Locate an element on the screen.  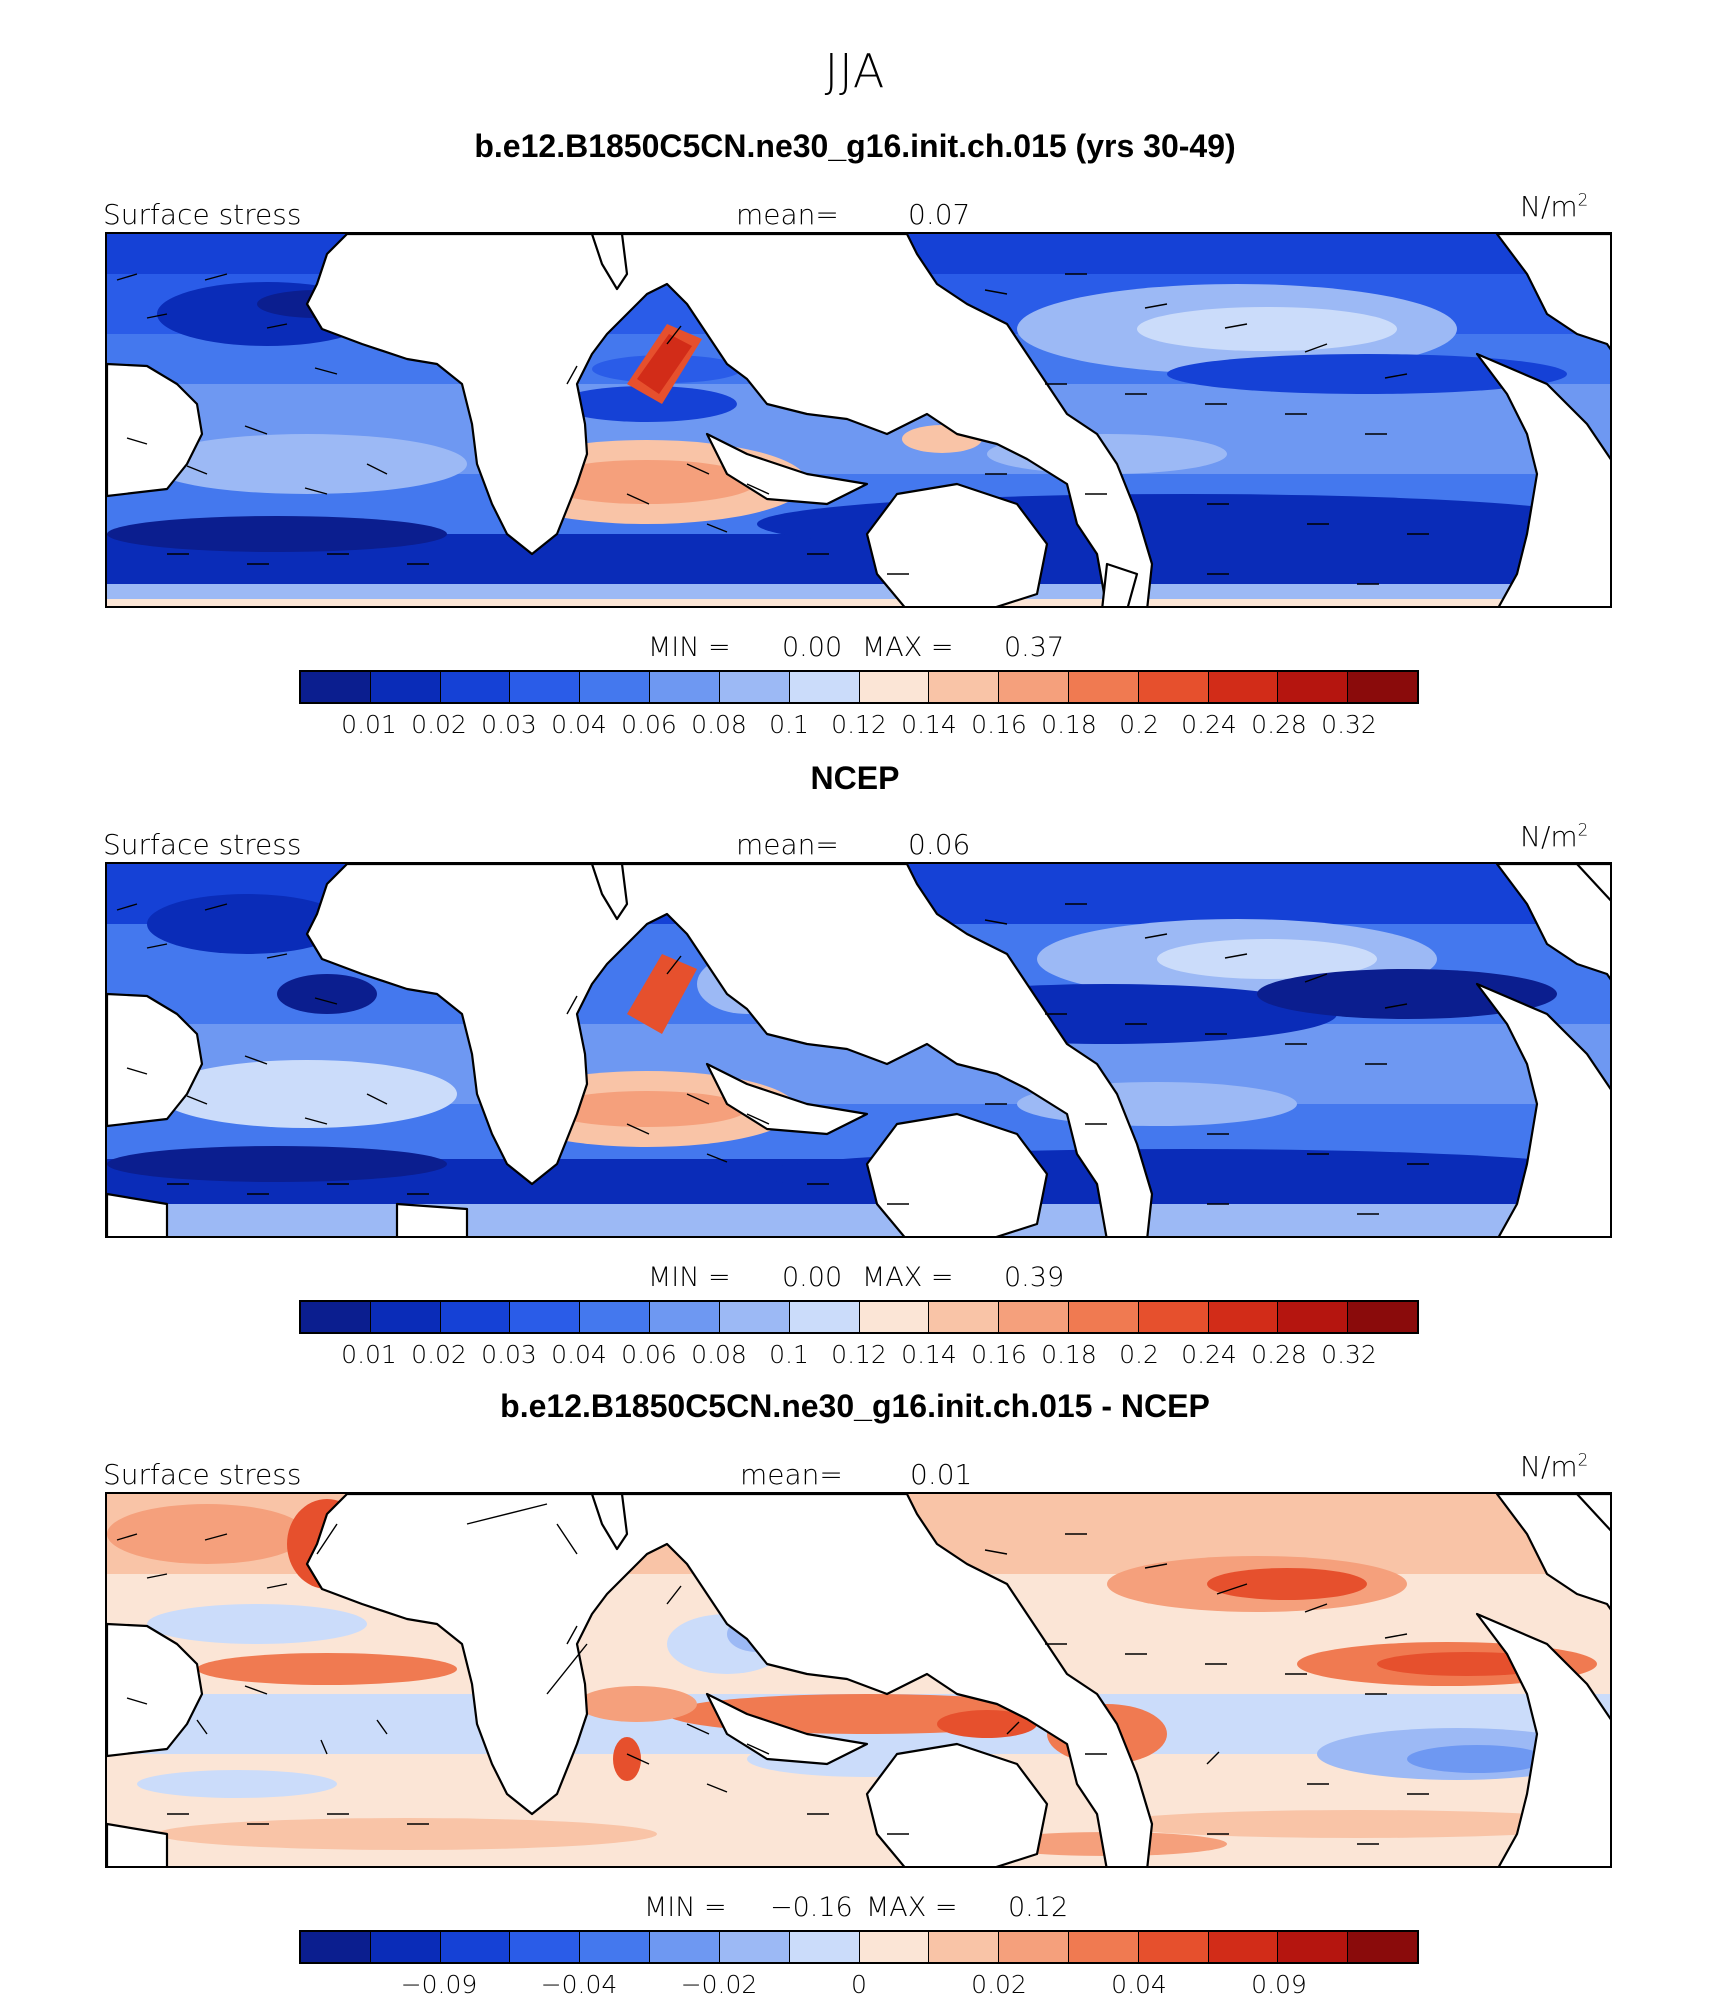
panel-mean-value: 0.07 is located at coordinates (939, 214).